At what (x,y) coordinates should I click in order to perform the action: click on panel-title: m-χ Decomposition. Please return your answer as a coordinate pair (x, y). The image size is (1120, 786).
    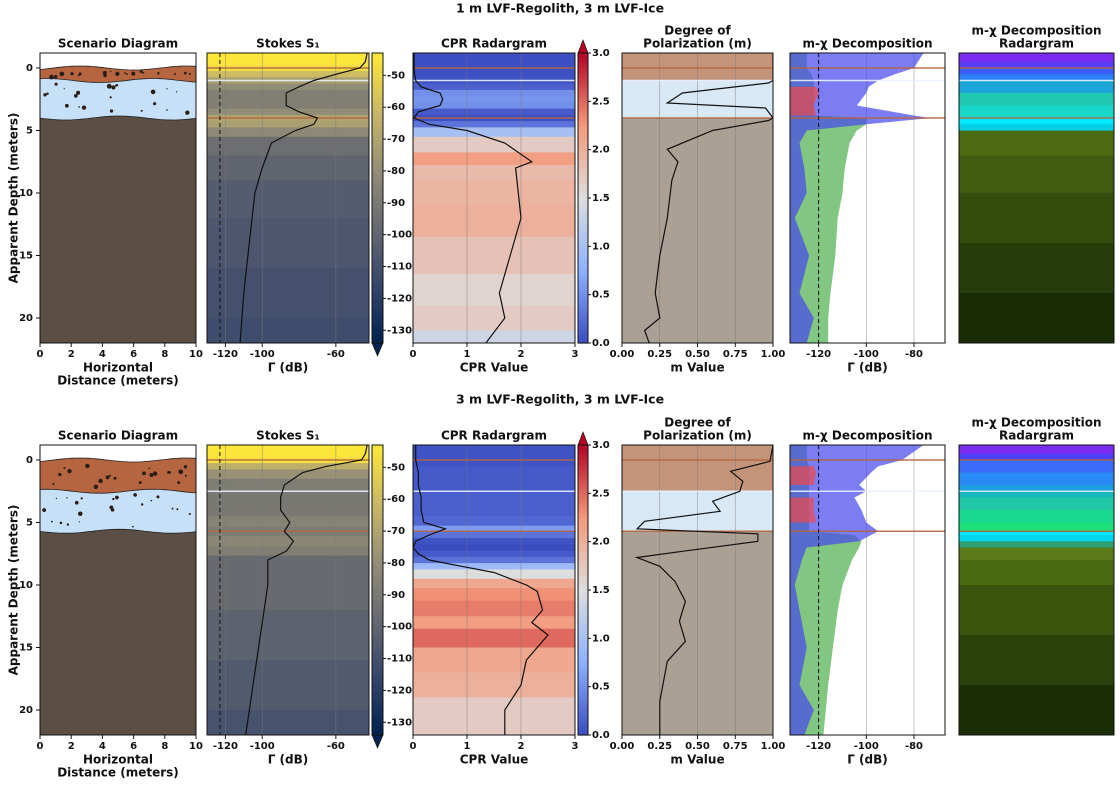
    Looking at the image, I should click on (867, 44).